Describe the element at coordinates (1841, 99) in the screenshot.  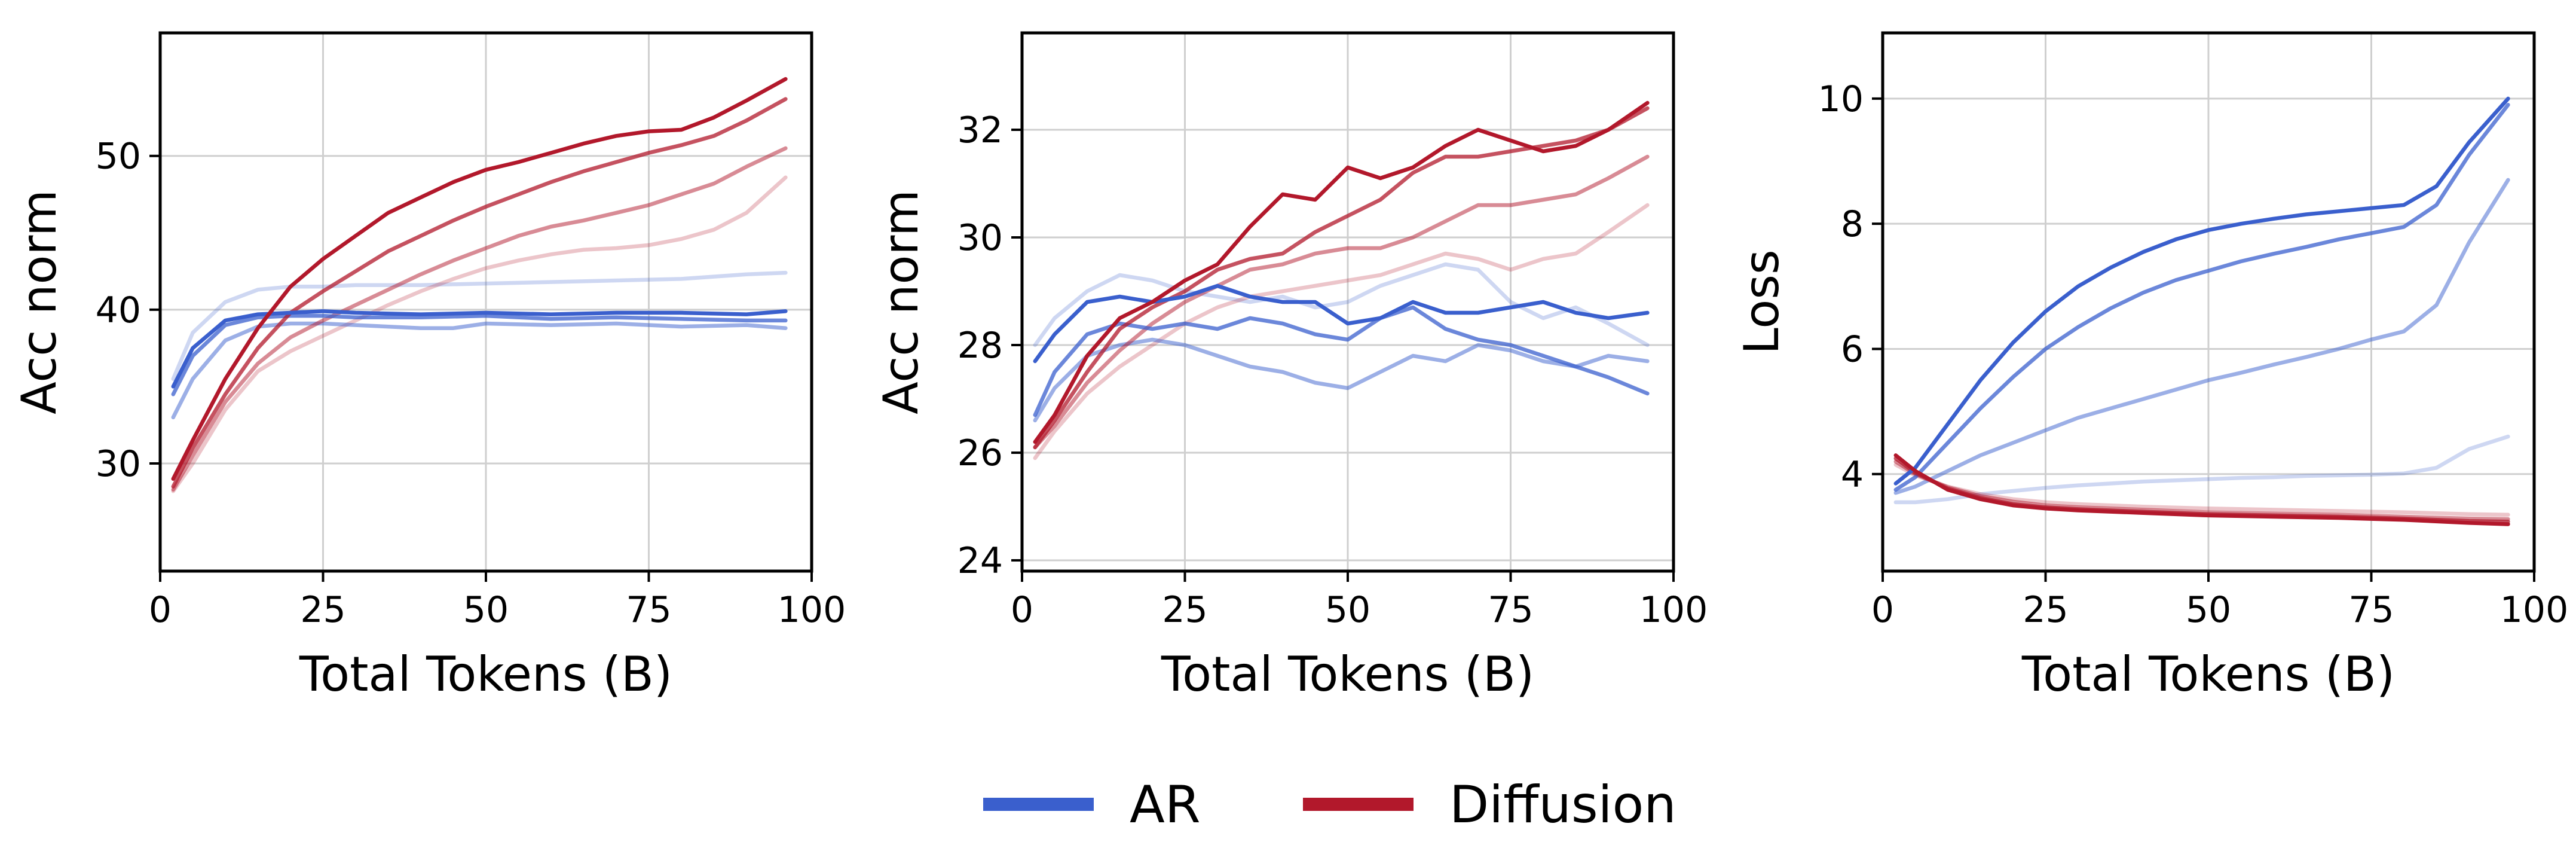
I see `y-tick-label: 10` at that location.